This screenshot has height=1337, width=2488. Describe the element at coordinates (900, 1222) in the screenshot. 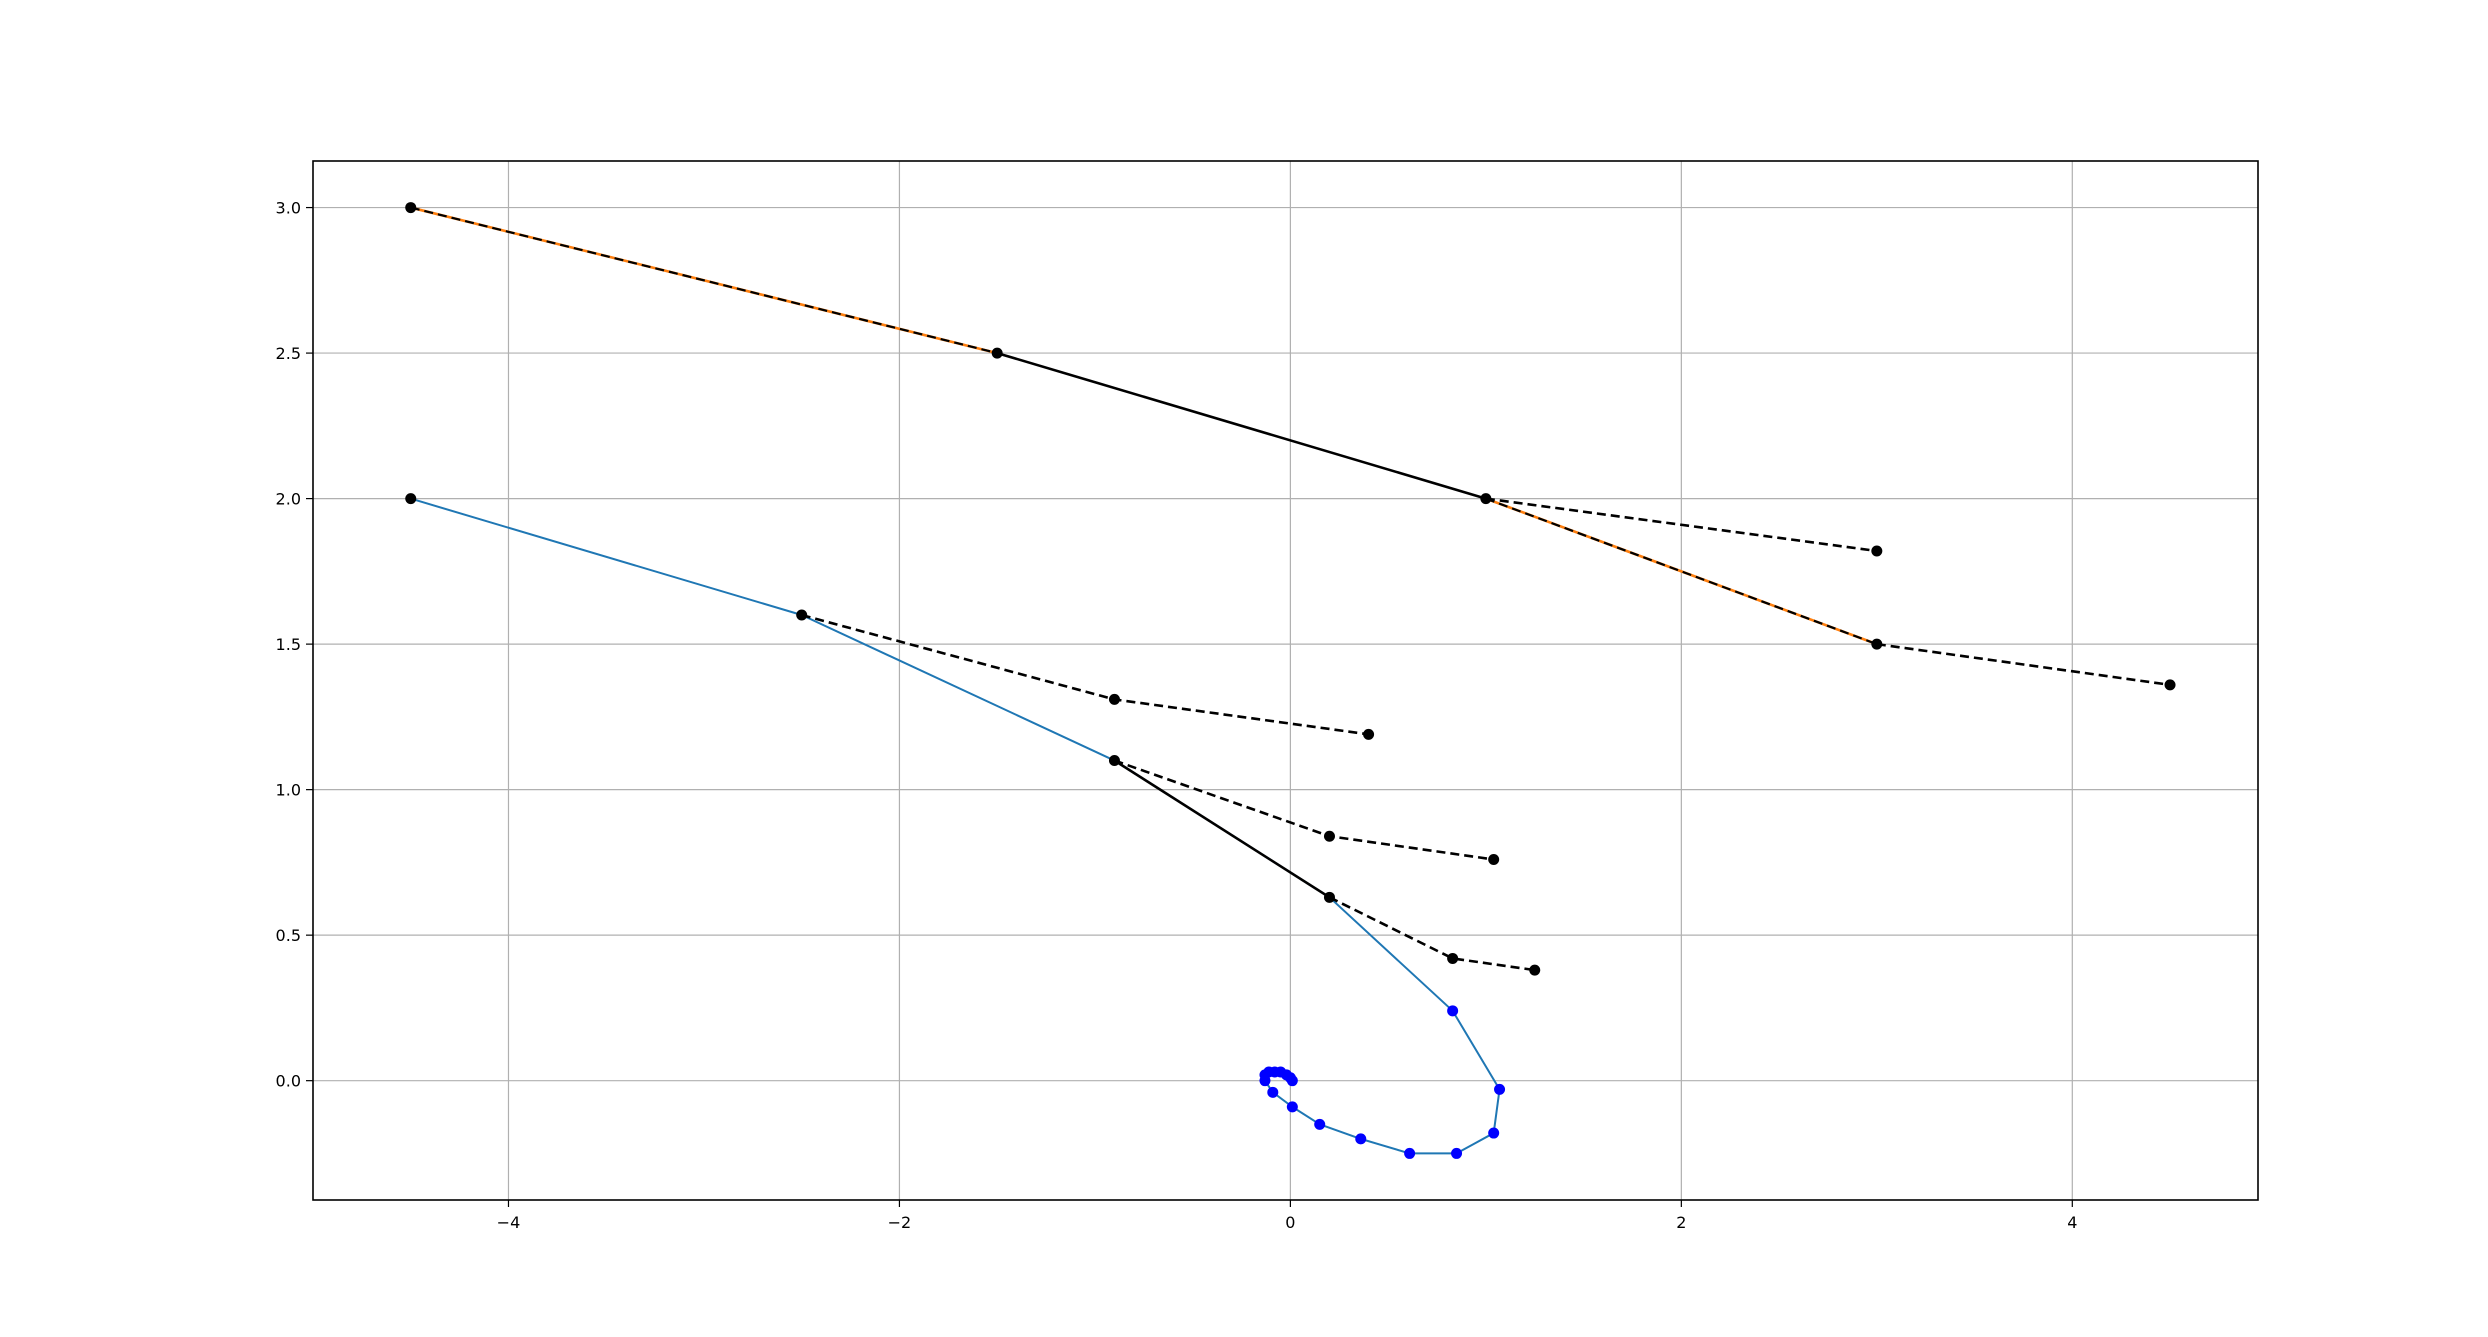

I see `x-tick-label: −2` at that location.